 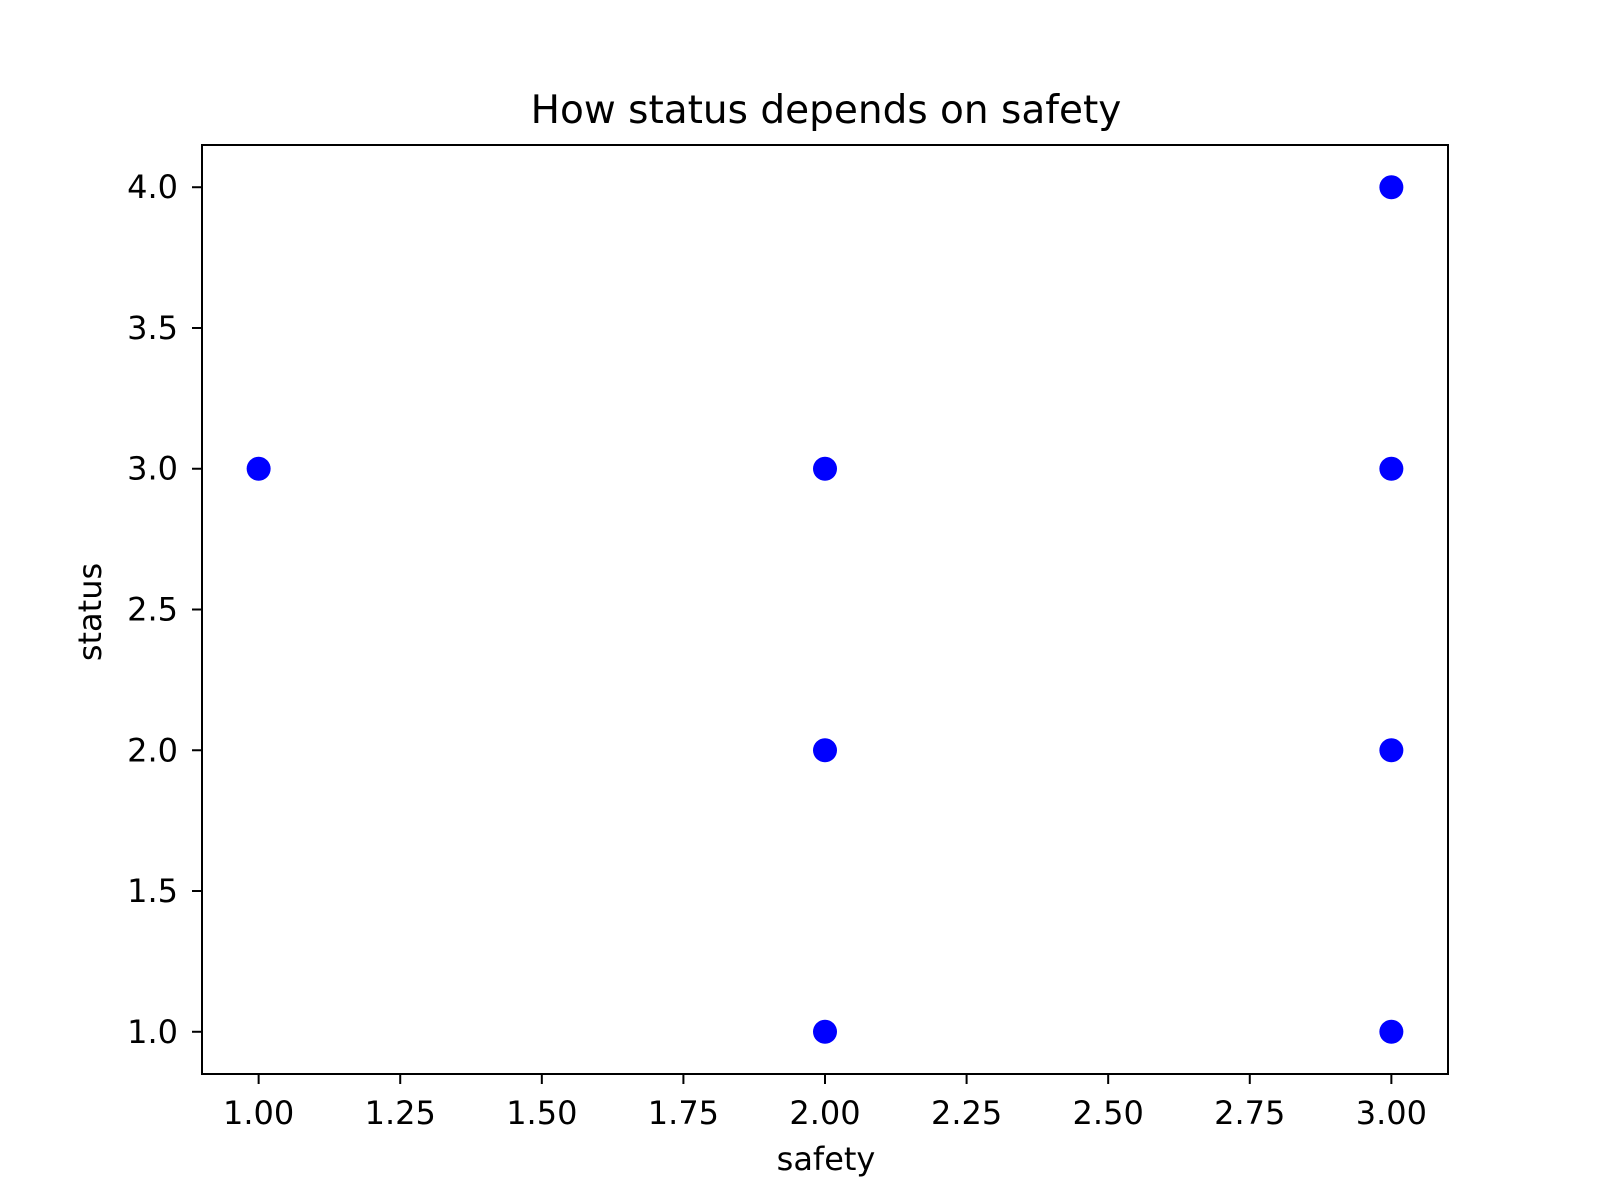 I want to click on x-tick-label: 2.25, so click(x=966, y=1113).